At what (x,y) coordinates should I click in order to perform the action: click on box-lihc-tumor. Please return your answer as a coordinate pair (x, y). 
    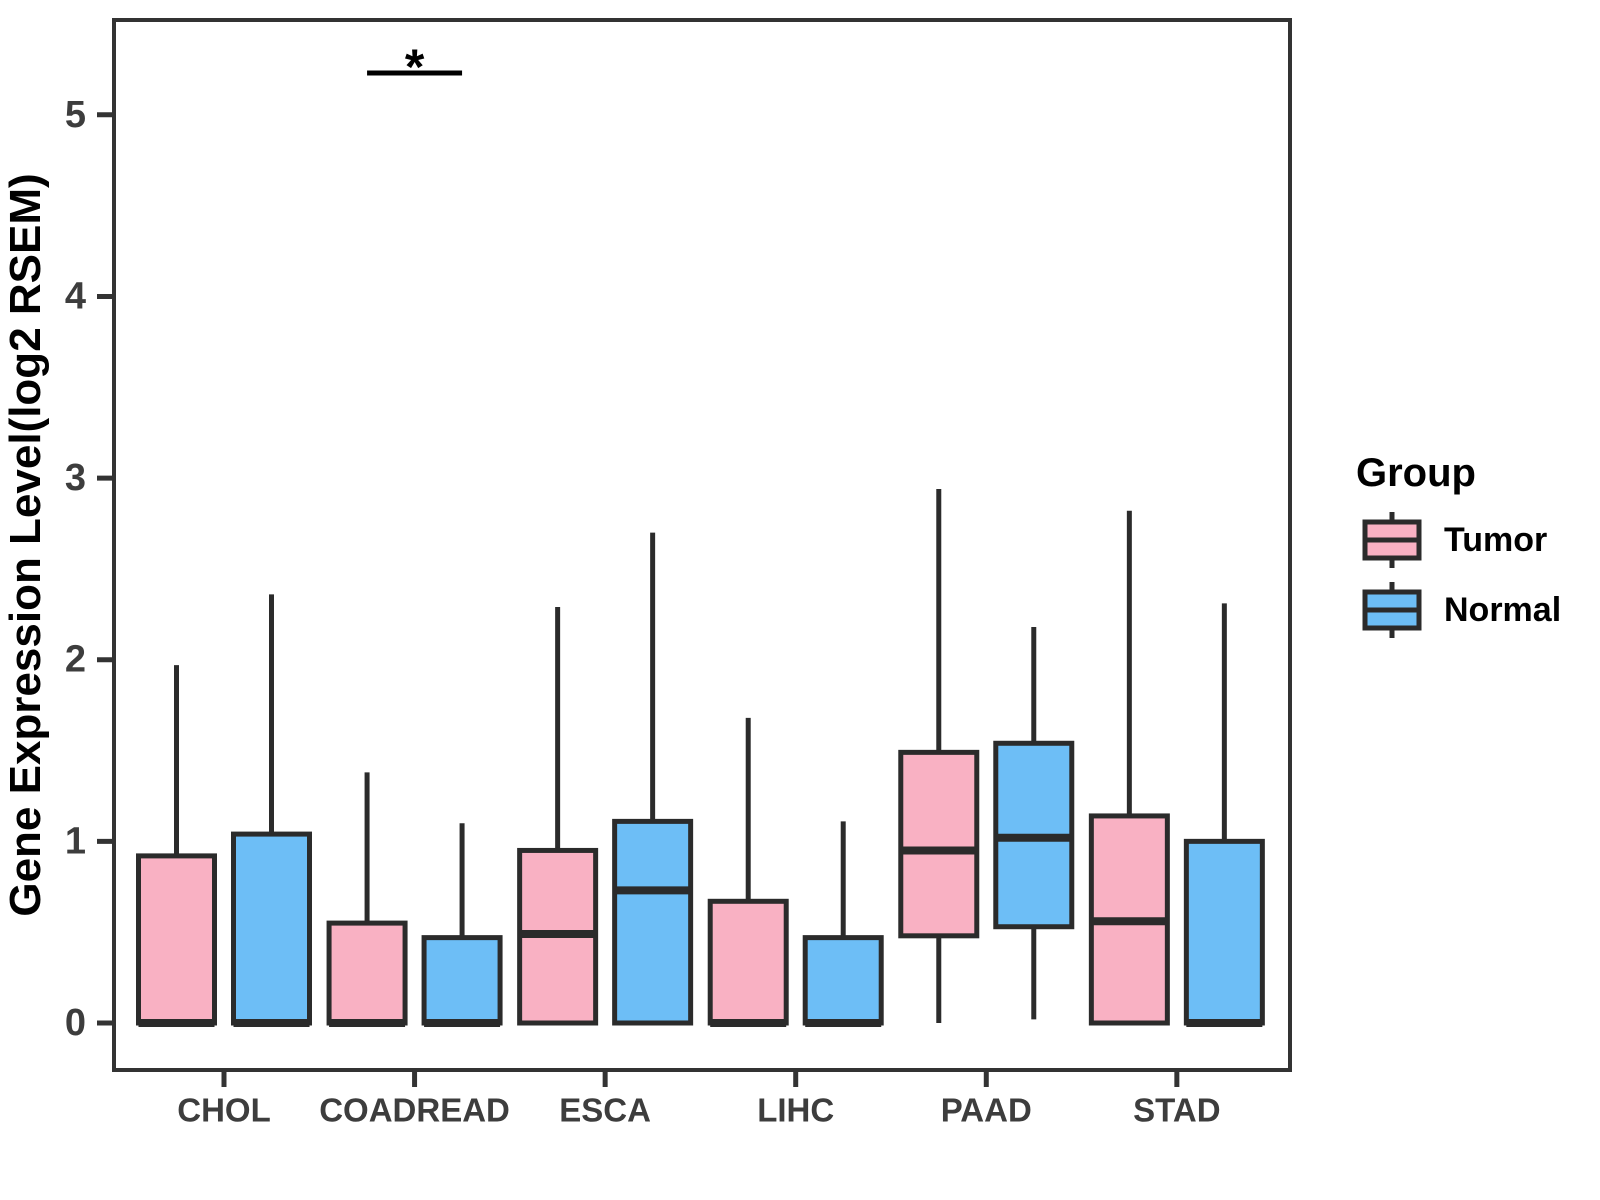
    Looking at the image, I should click on (748, 872).